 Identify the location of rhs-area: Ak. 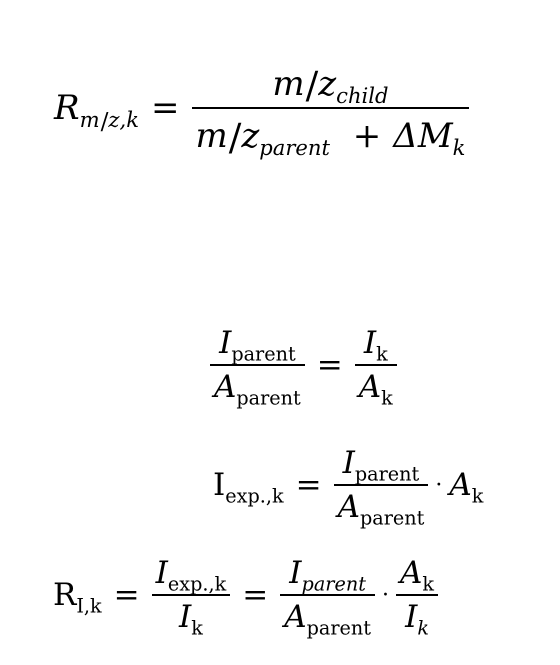
(466, 486).